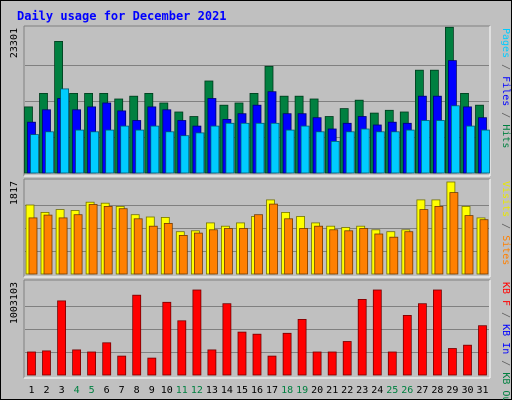  What do you see at coordinates (227, 390) in the screenshot?
I see `x-tick-label-14: 14` at bounding box center [227, 390].